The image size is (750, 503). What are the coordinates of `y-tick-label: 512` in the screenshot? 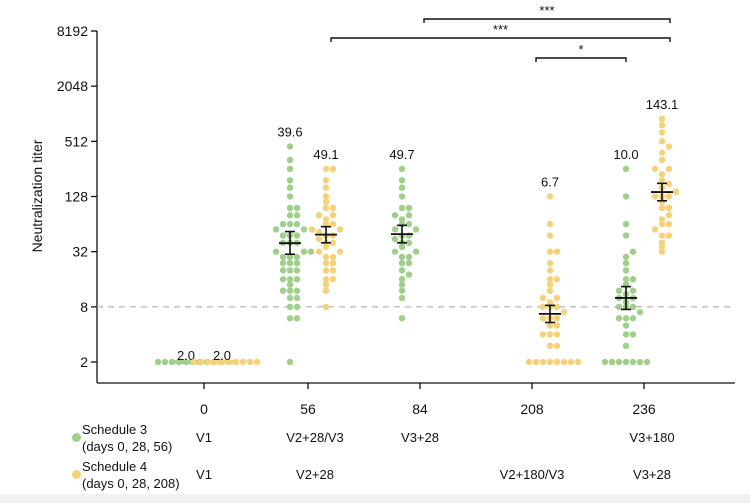 It's located at (77, 141).